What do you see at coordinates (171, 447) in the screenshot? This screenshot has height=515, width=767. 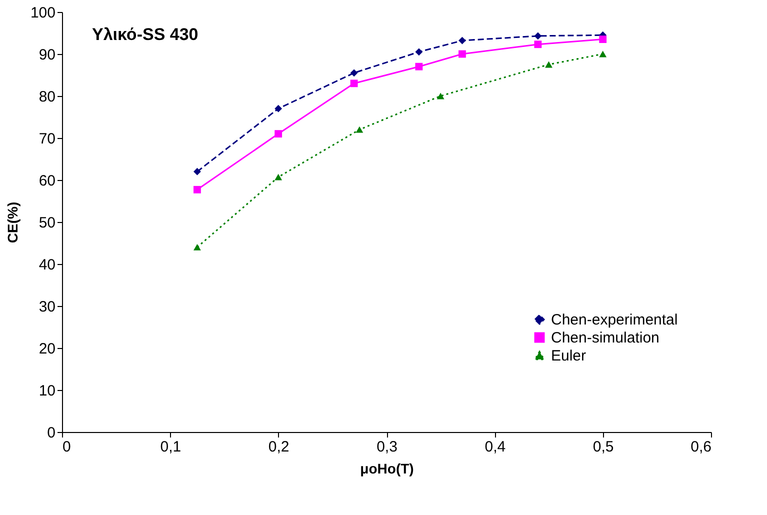 I see `x-tick-label: 0,1` at bounding box center [171, 447].